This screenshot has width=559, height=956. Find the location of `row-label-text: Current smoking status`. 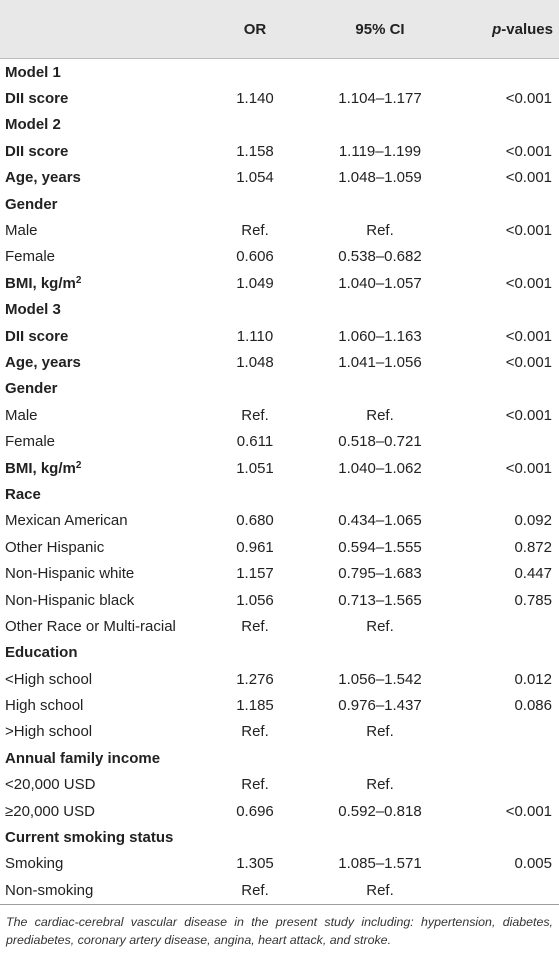

row-label-text: Current smoking status is located at coordinates (89, 838).